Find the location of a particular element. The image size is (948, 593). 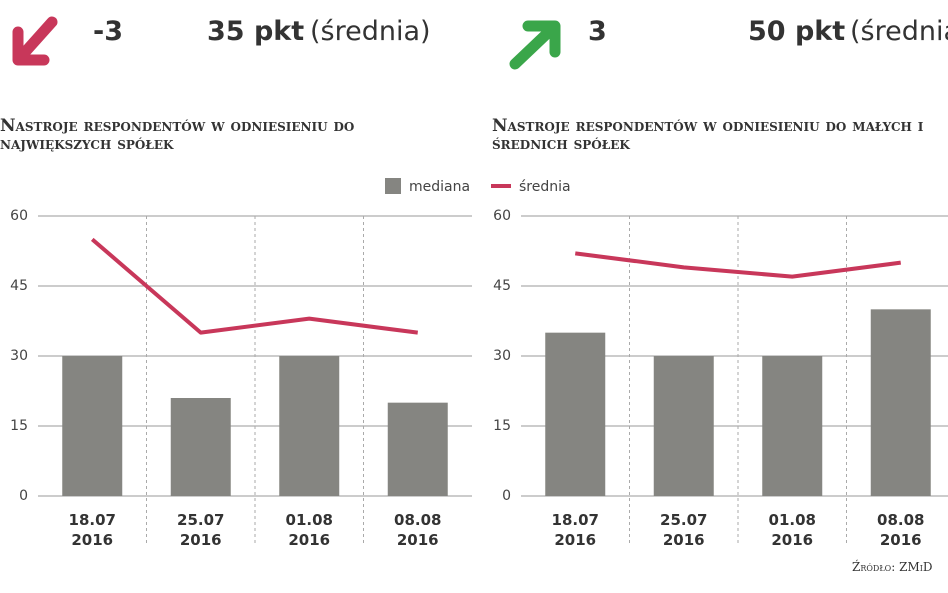

change-right: 3 is located at coordinates (597, 31).